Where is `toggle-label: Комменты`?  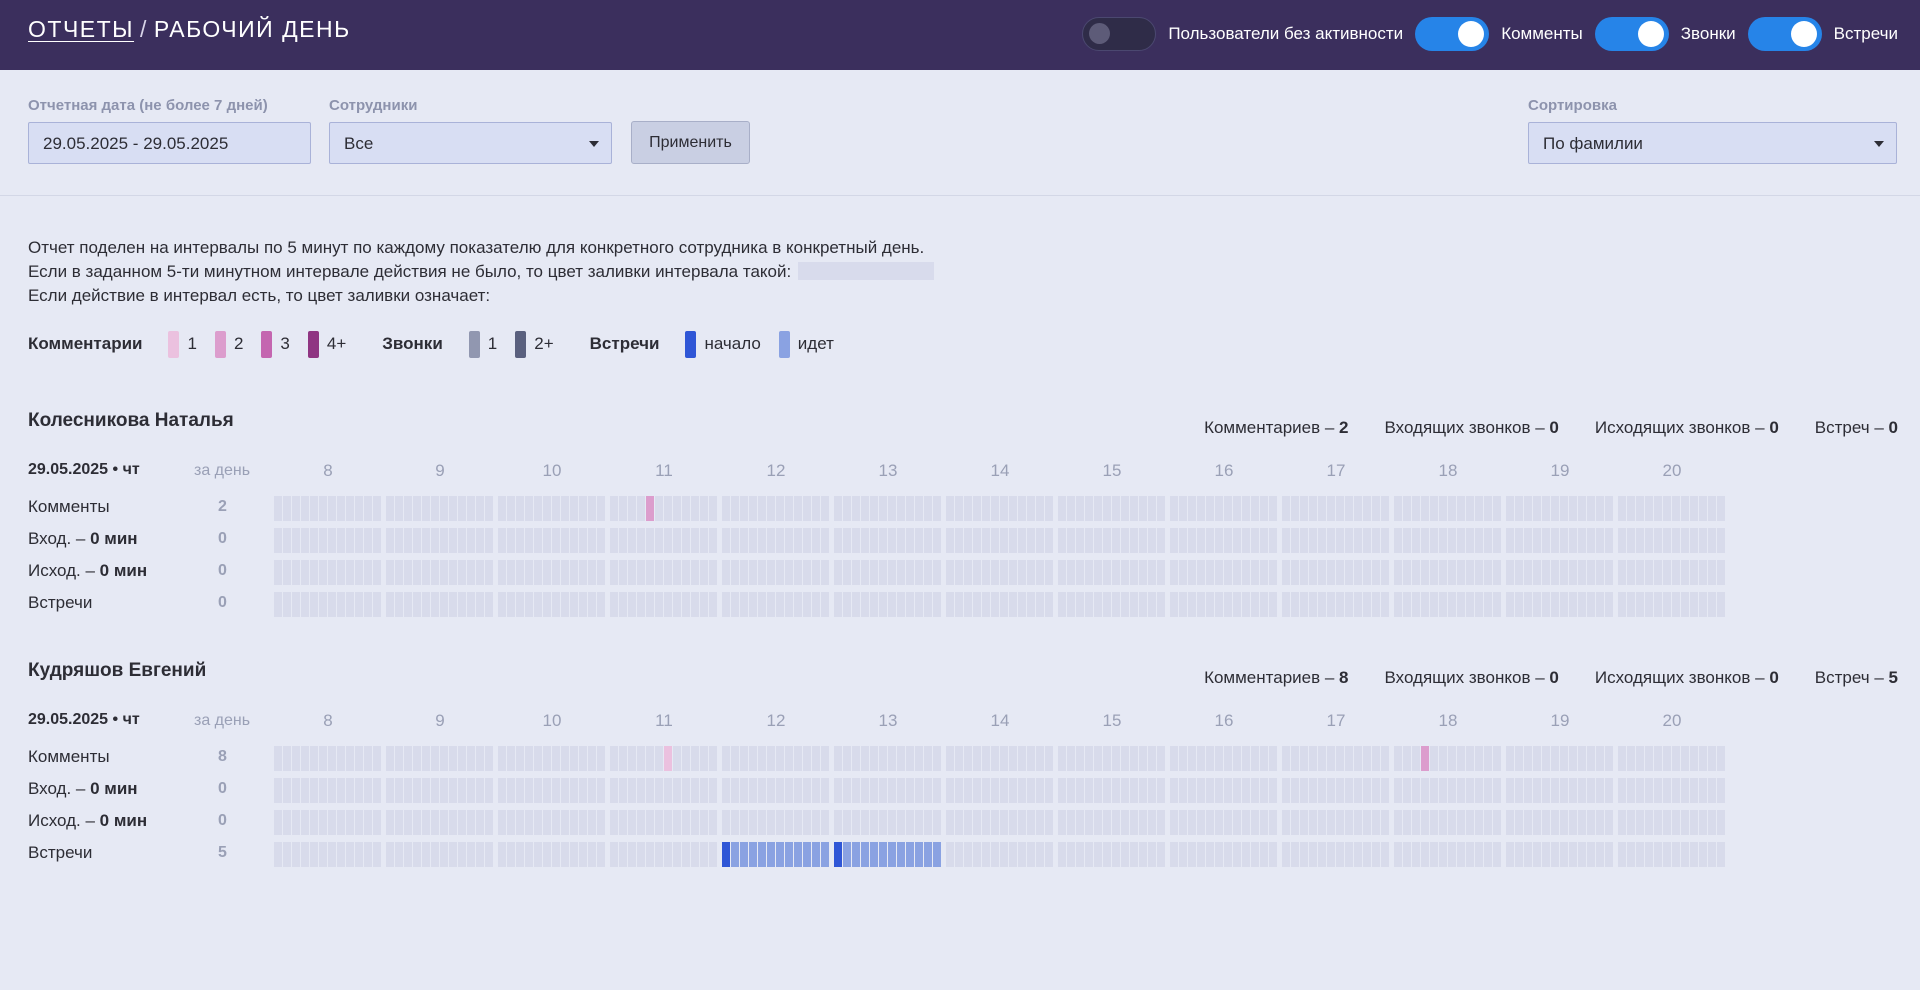
toggle-label: Комменты is located at coordinates (1542, 33).